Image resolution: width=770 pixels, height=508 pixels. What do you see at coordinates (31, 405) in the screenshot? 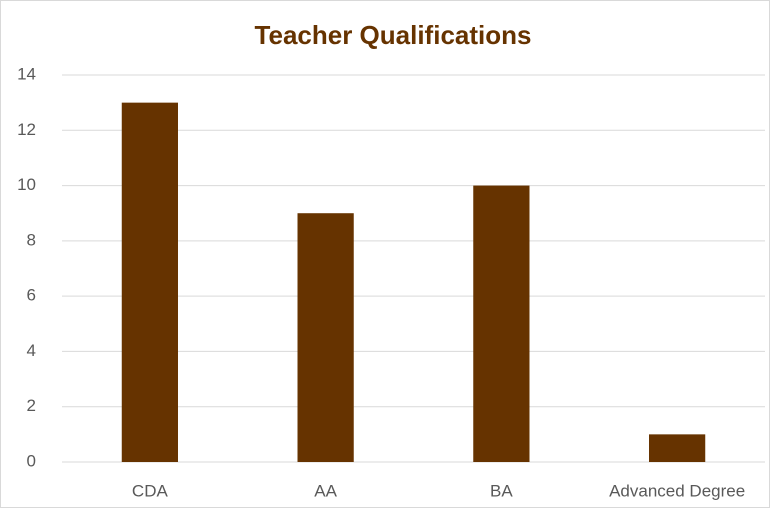
I see `y-tick-label: 2` at bounding box center [31, 405].